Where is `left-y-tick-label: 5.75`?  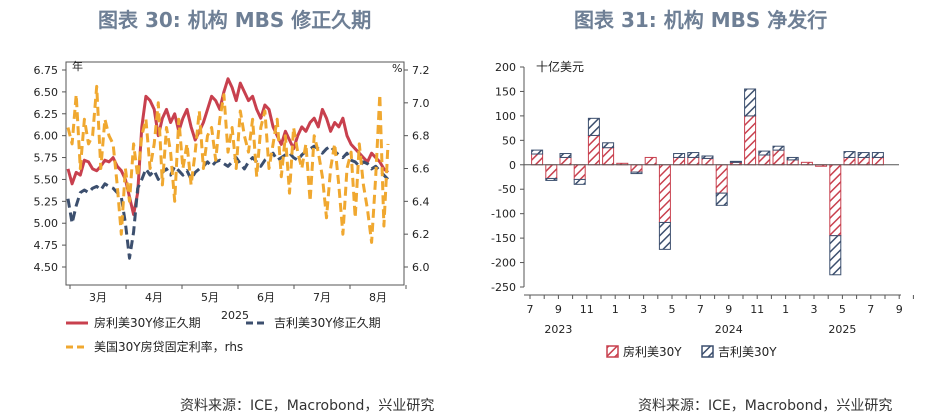
left-y-tick-label: 5.75 is located at coordinates (46, 158).